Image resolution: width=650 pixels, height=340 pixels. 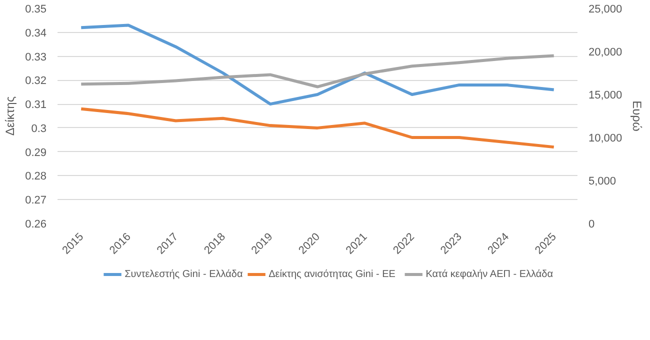 What do you see at coordinates (36, 105) in the screenshot?
I see `y-tick-label: 0.31` at bounding box center [36, 105].